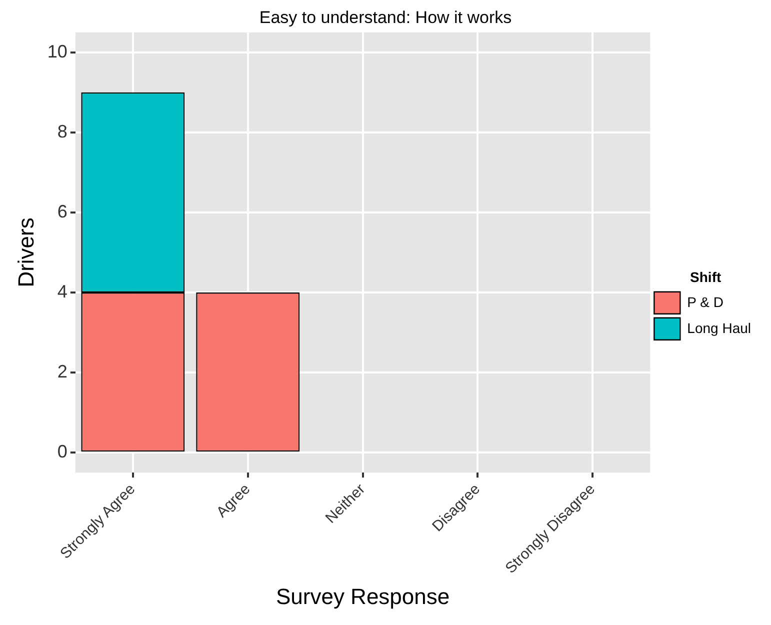 Image resolution: width=771 pixels, height=625 pixels. Describe the element at coordinates (706, 276) in the screenshot. I see `legend-title: Shift` at that location.